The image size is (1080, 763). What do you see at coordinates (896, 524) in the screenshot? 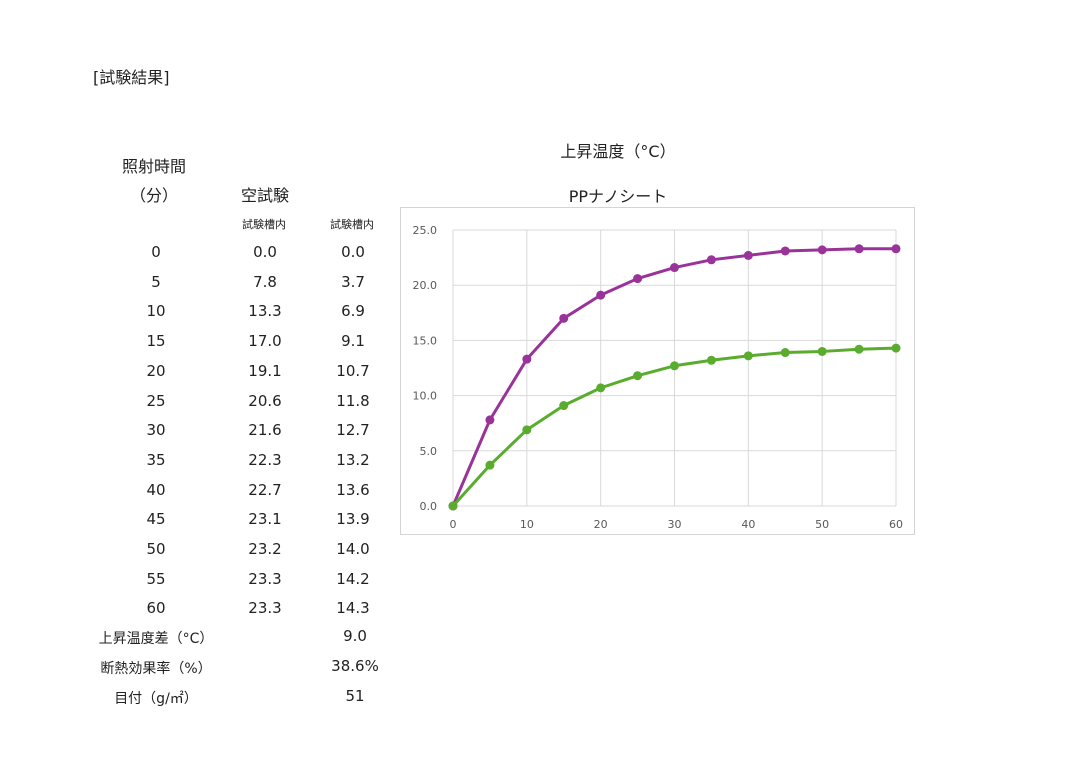
I see `x-tick-label: 60` at bounding box center [896, 524].